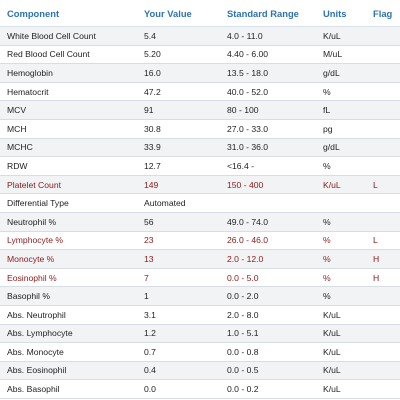 The height and width of the screenshot is (400, 400). What do you see at coordinates (200, 92) in the screenshot?
I see `table-row: Hematocrit 47.2 40.0 - 52.0%` at bounding box center [200, 92].